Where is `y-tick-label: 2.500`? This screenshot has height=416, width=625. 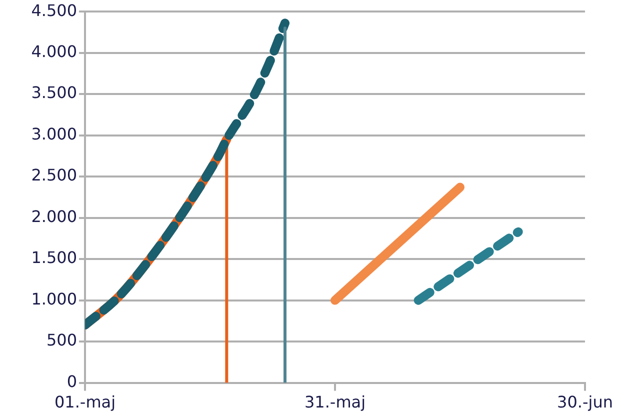 y-tick-label: 2.500 is located at coordinates (54, 175).